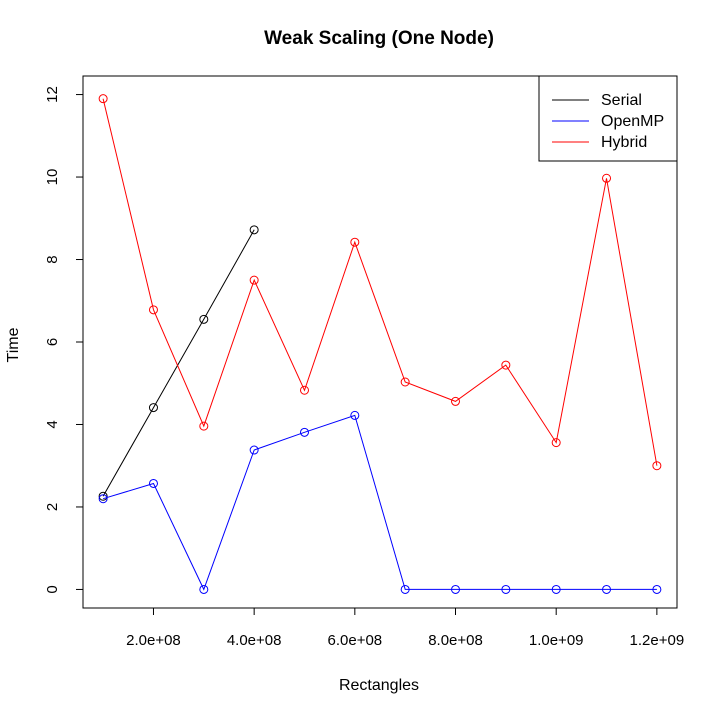 This screenshot has height=712, width=714. Describe the element at coordinates (632, 121) in the screenshot. I see `legend-label-openmp: OpenMP` at that location.